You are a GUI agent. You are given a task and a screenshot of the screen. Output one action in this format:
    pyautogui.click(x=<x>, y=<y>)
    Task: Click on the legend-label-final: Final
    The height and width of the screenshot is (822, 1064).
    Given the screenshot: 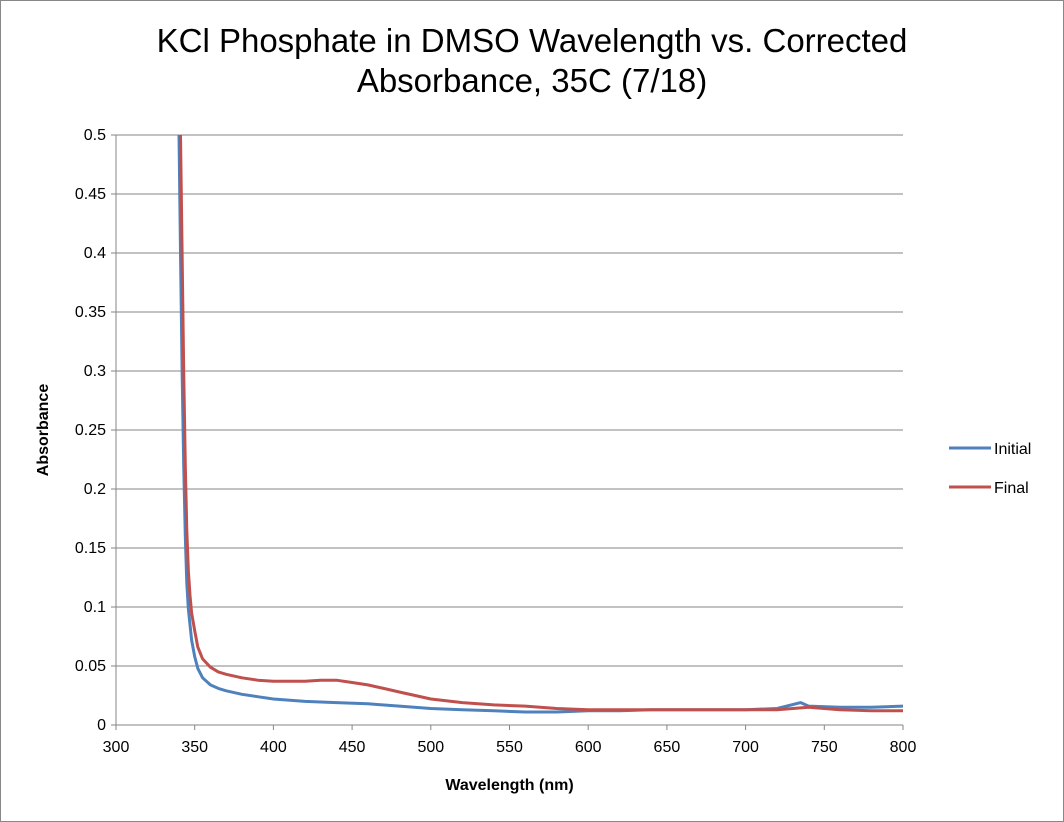 What is the action you would take?
    pyautogui.click(x=1011, y=488)
    